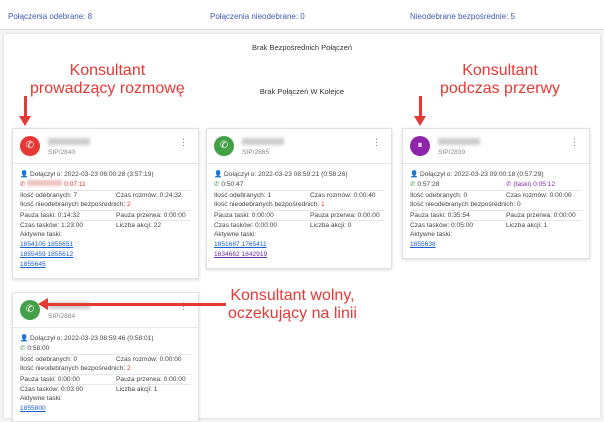  What do you see at coordinates (420, 146) in the screenshot?
I see `phone-paused-icon: ⏸` at bounding box center [420, 146].